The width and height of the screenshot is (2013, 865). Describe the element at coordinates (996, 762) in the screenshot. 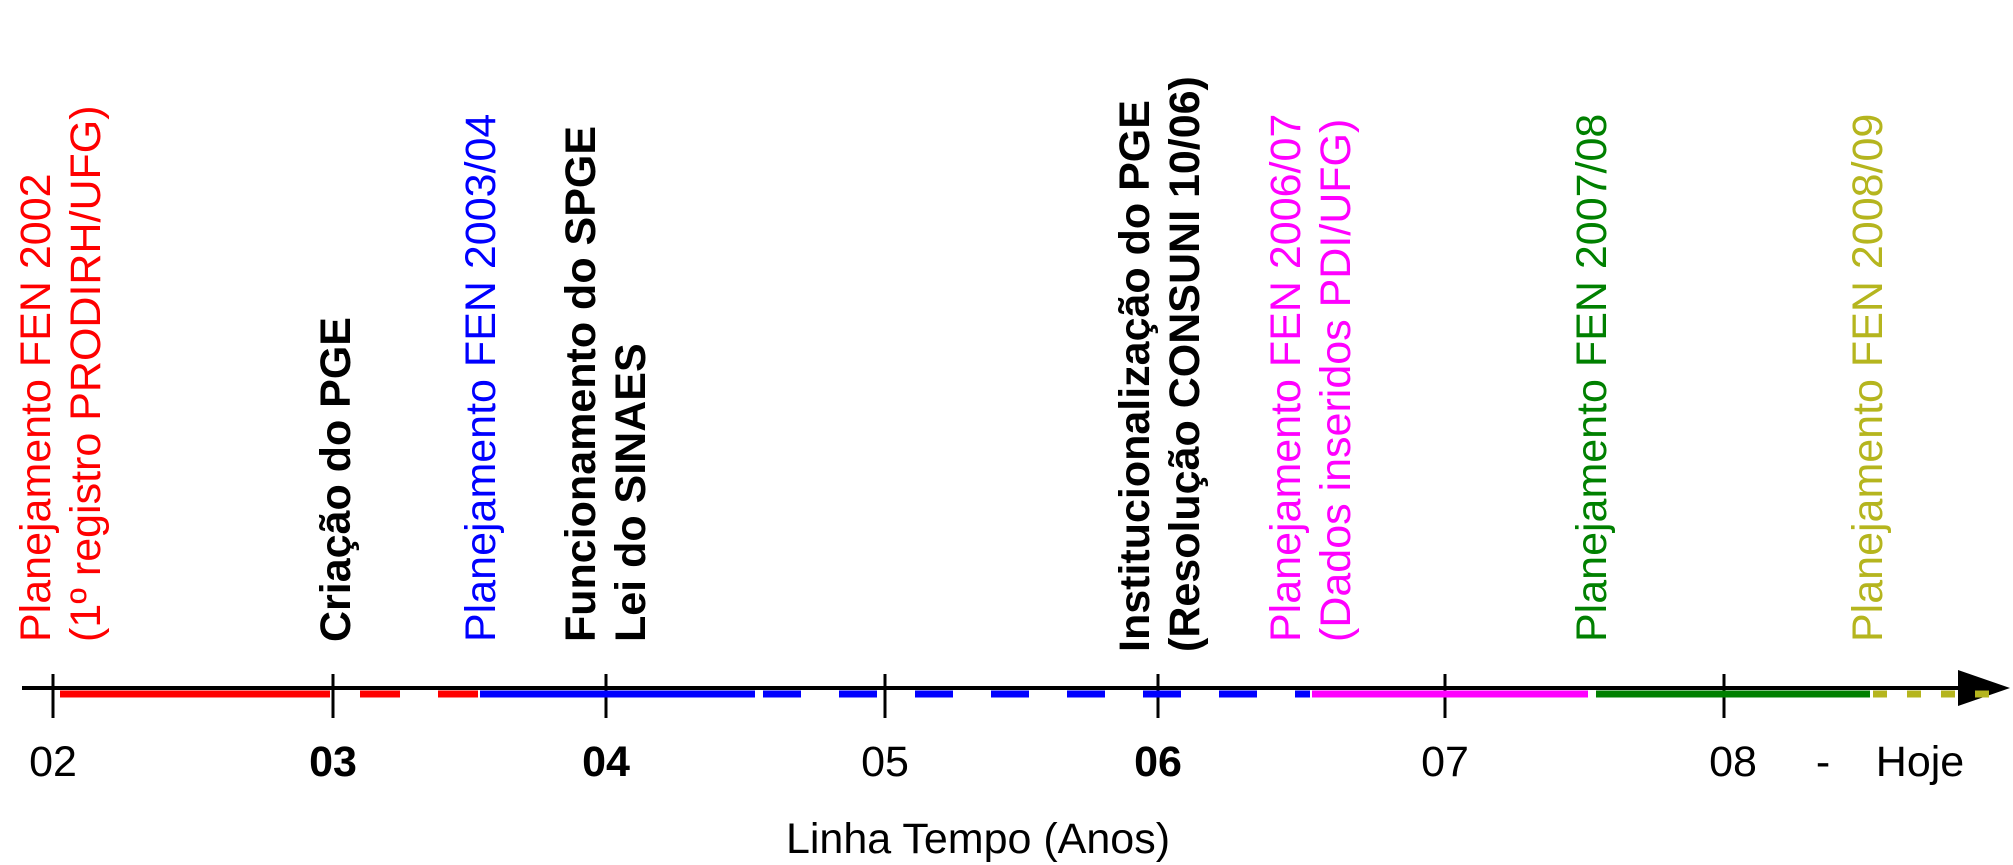

I see `tick-labels: 02 03 04 05 06 07 08 - Hoje` at that location.